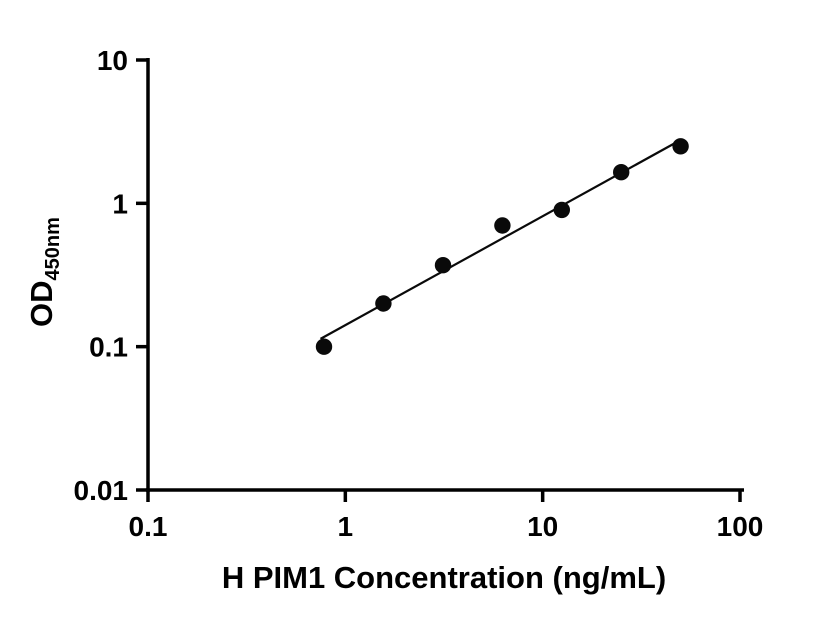 Image resolution: width=816 pixels, height=640 pixels. I want to click on y-tick-label: 1, so click(120, 203).